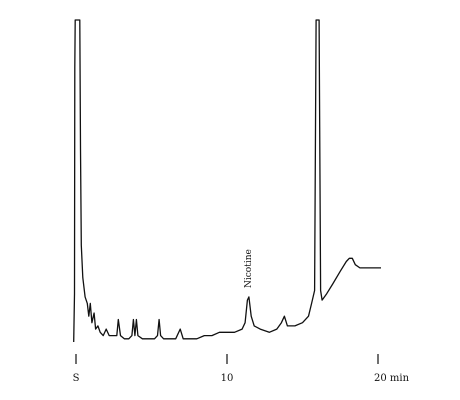 The width and height of the screenshot is (460, 400). I want to click on tick-label-10: 10, so click(227, 378).